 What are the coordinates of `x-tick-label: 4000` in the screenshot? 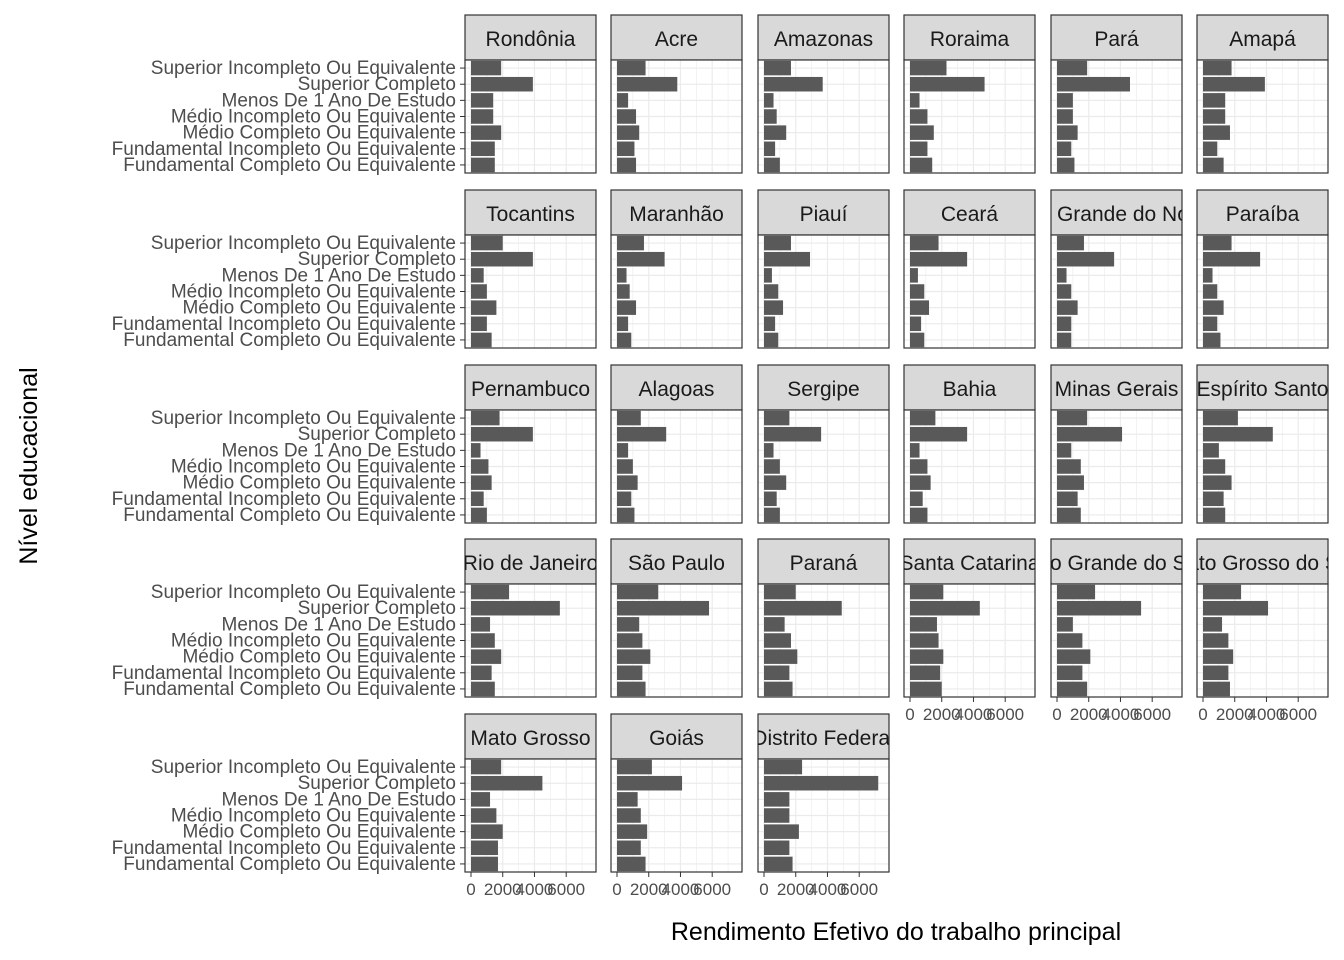 It's located at (681, 889).